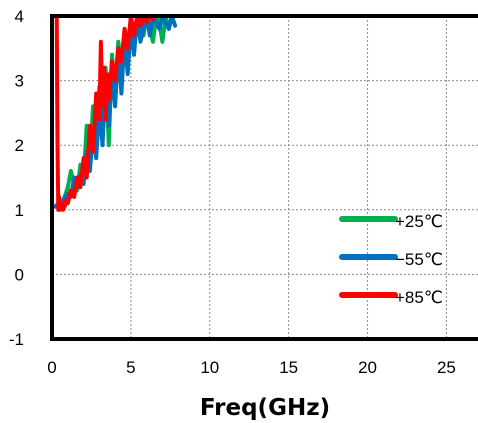 This screenshot has width=478, height=423. I want to click on y-tick-label: 0, so click(19, 274).